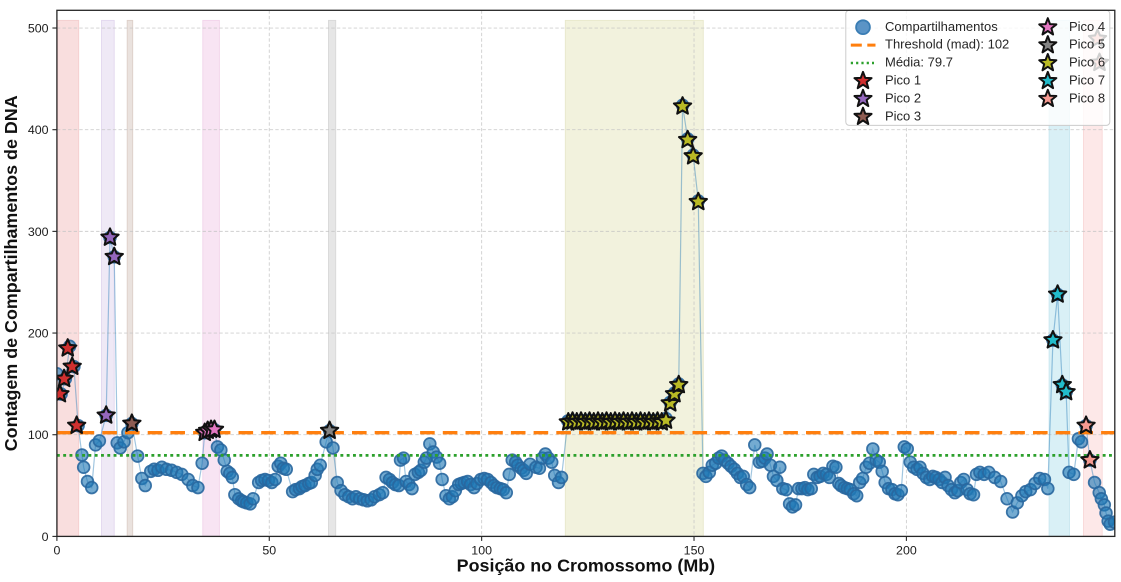  Describe the element at coordinates (1087, 62) in the screenshot. I see `svg-text: Pico 6` at that location.